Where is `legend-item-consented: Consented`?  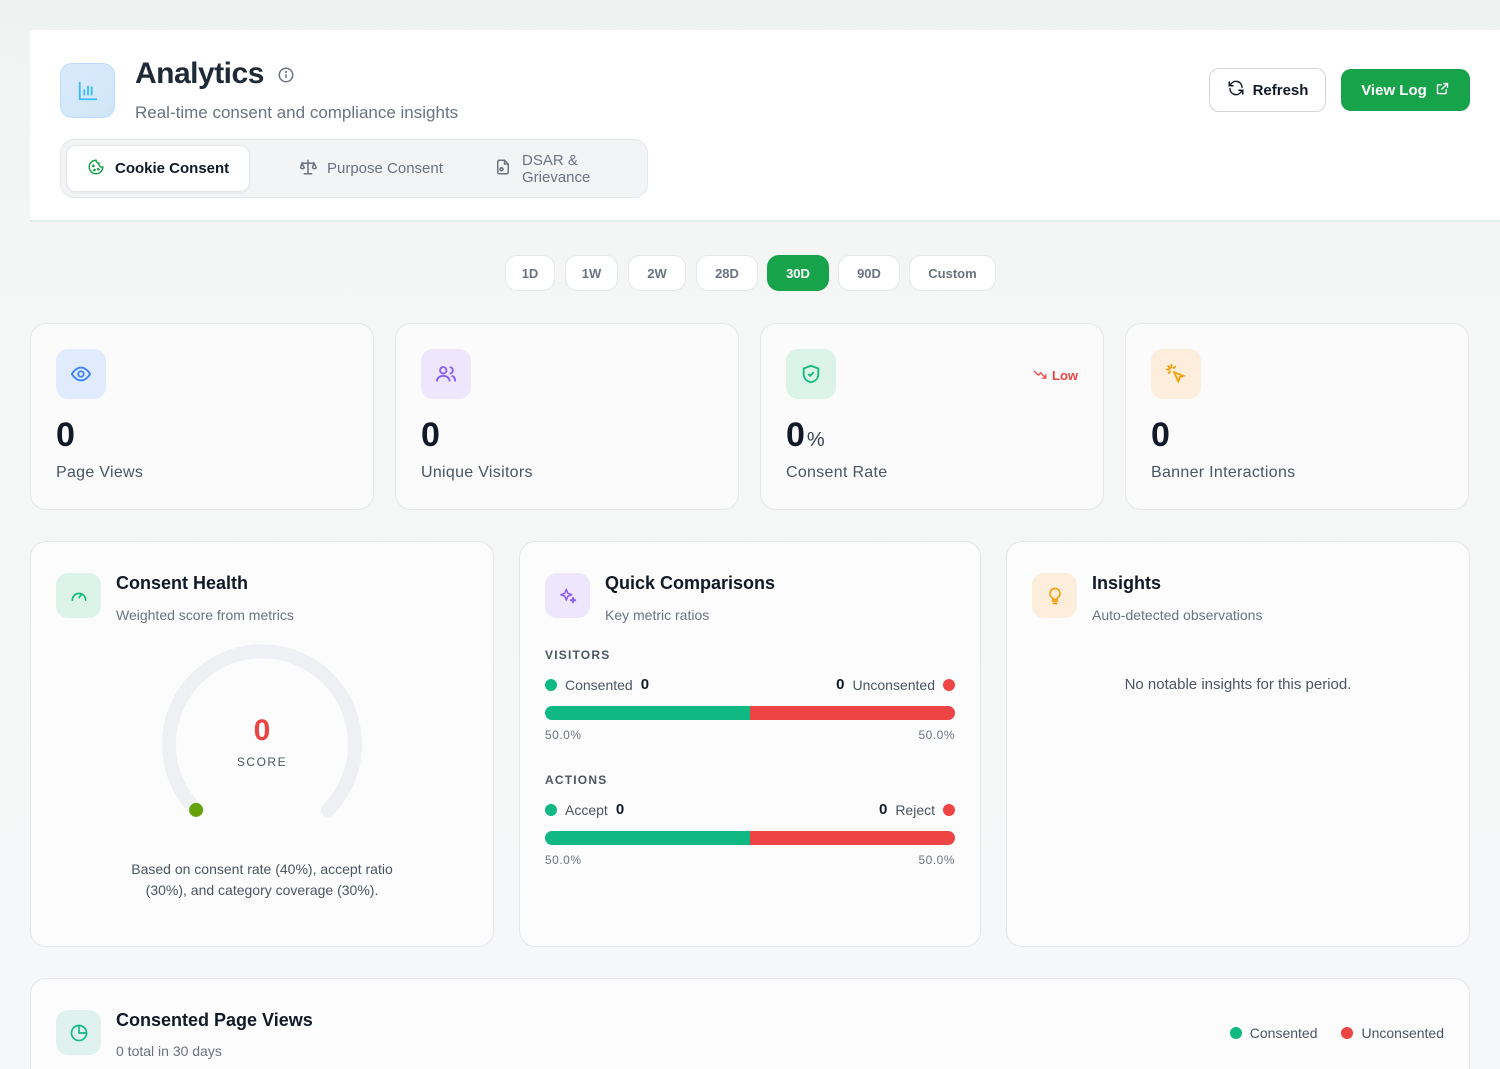 legend-item-consented: Consented is located at coordinates (1273, 1033).